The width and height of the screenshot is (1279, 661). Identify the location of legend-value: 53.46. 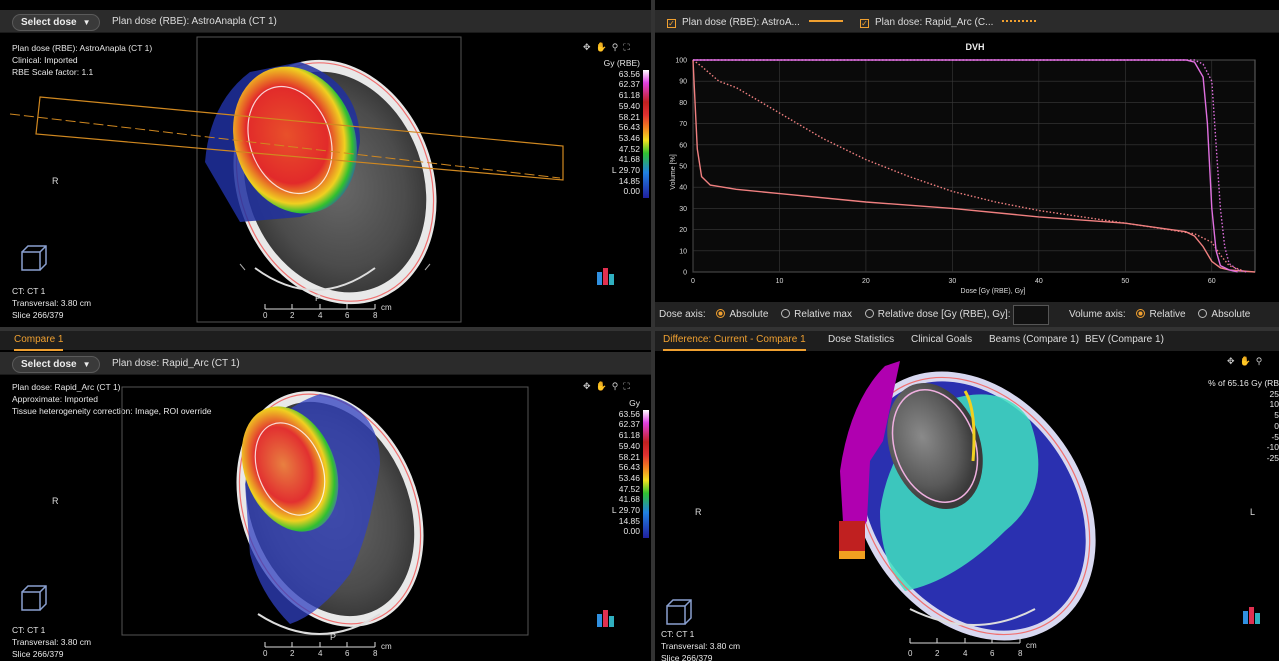
(629, 137).